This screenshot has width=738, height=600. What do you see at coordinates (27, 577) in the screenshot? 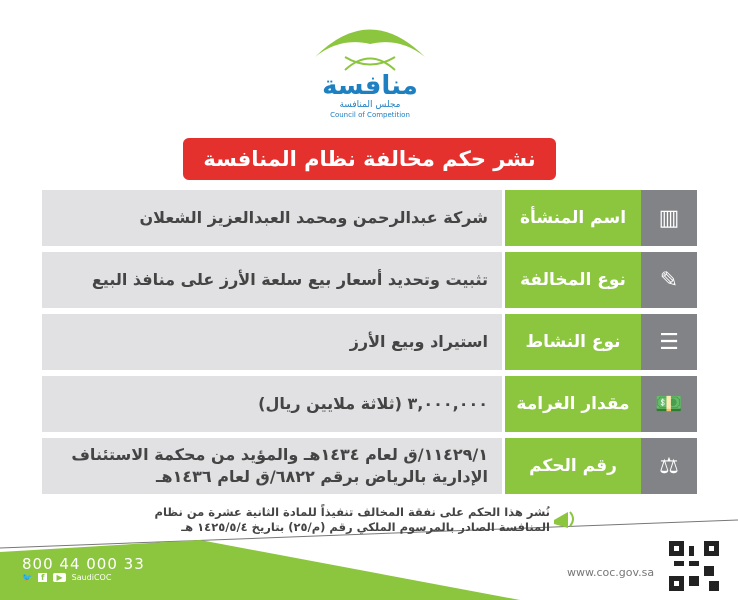
I see `twitter-icon: 🐦` at bounding box center [27, 577].